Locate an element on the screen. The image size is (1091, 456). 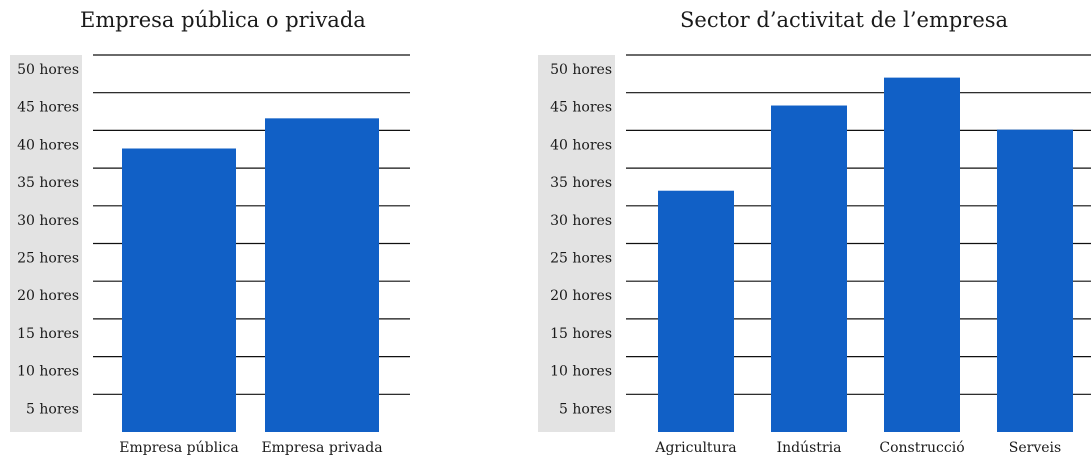
bar-empresa-privada is located at coordinates (322, 275).